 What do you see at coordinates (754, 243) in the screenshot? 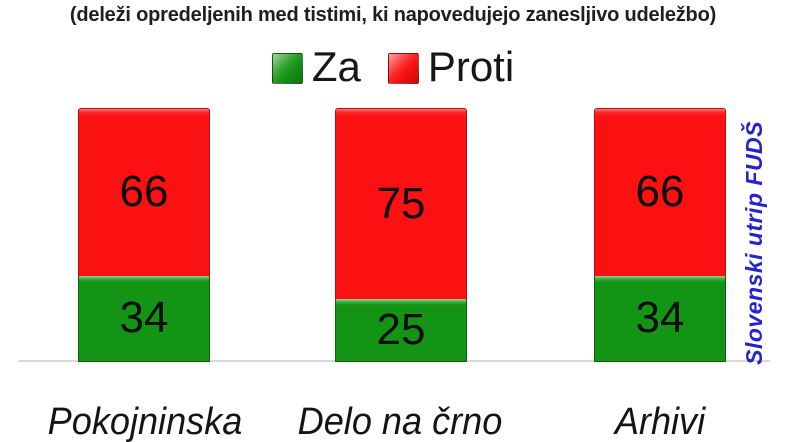
I see `watermark-slovenski-utrip: Slovenski utrip FUDŠ` at bounding box center [754, 243].